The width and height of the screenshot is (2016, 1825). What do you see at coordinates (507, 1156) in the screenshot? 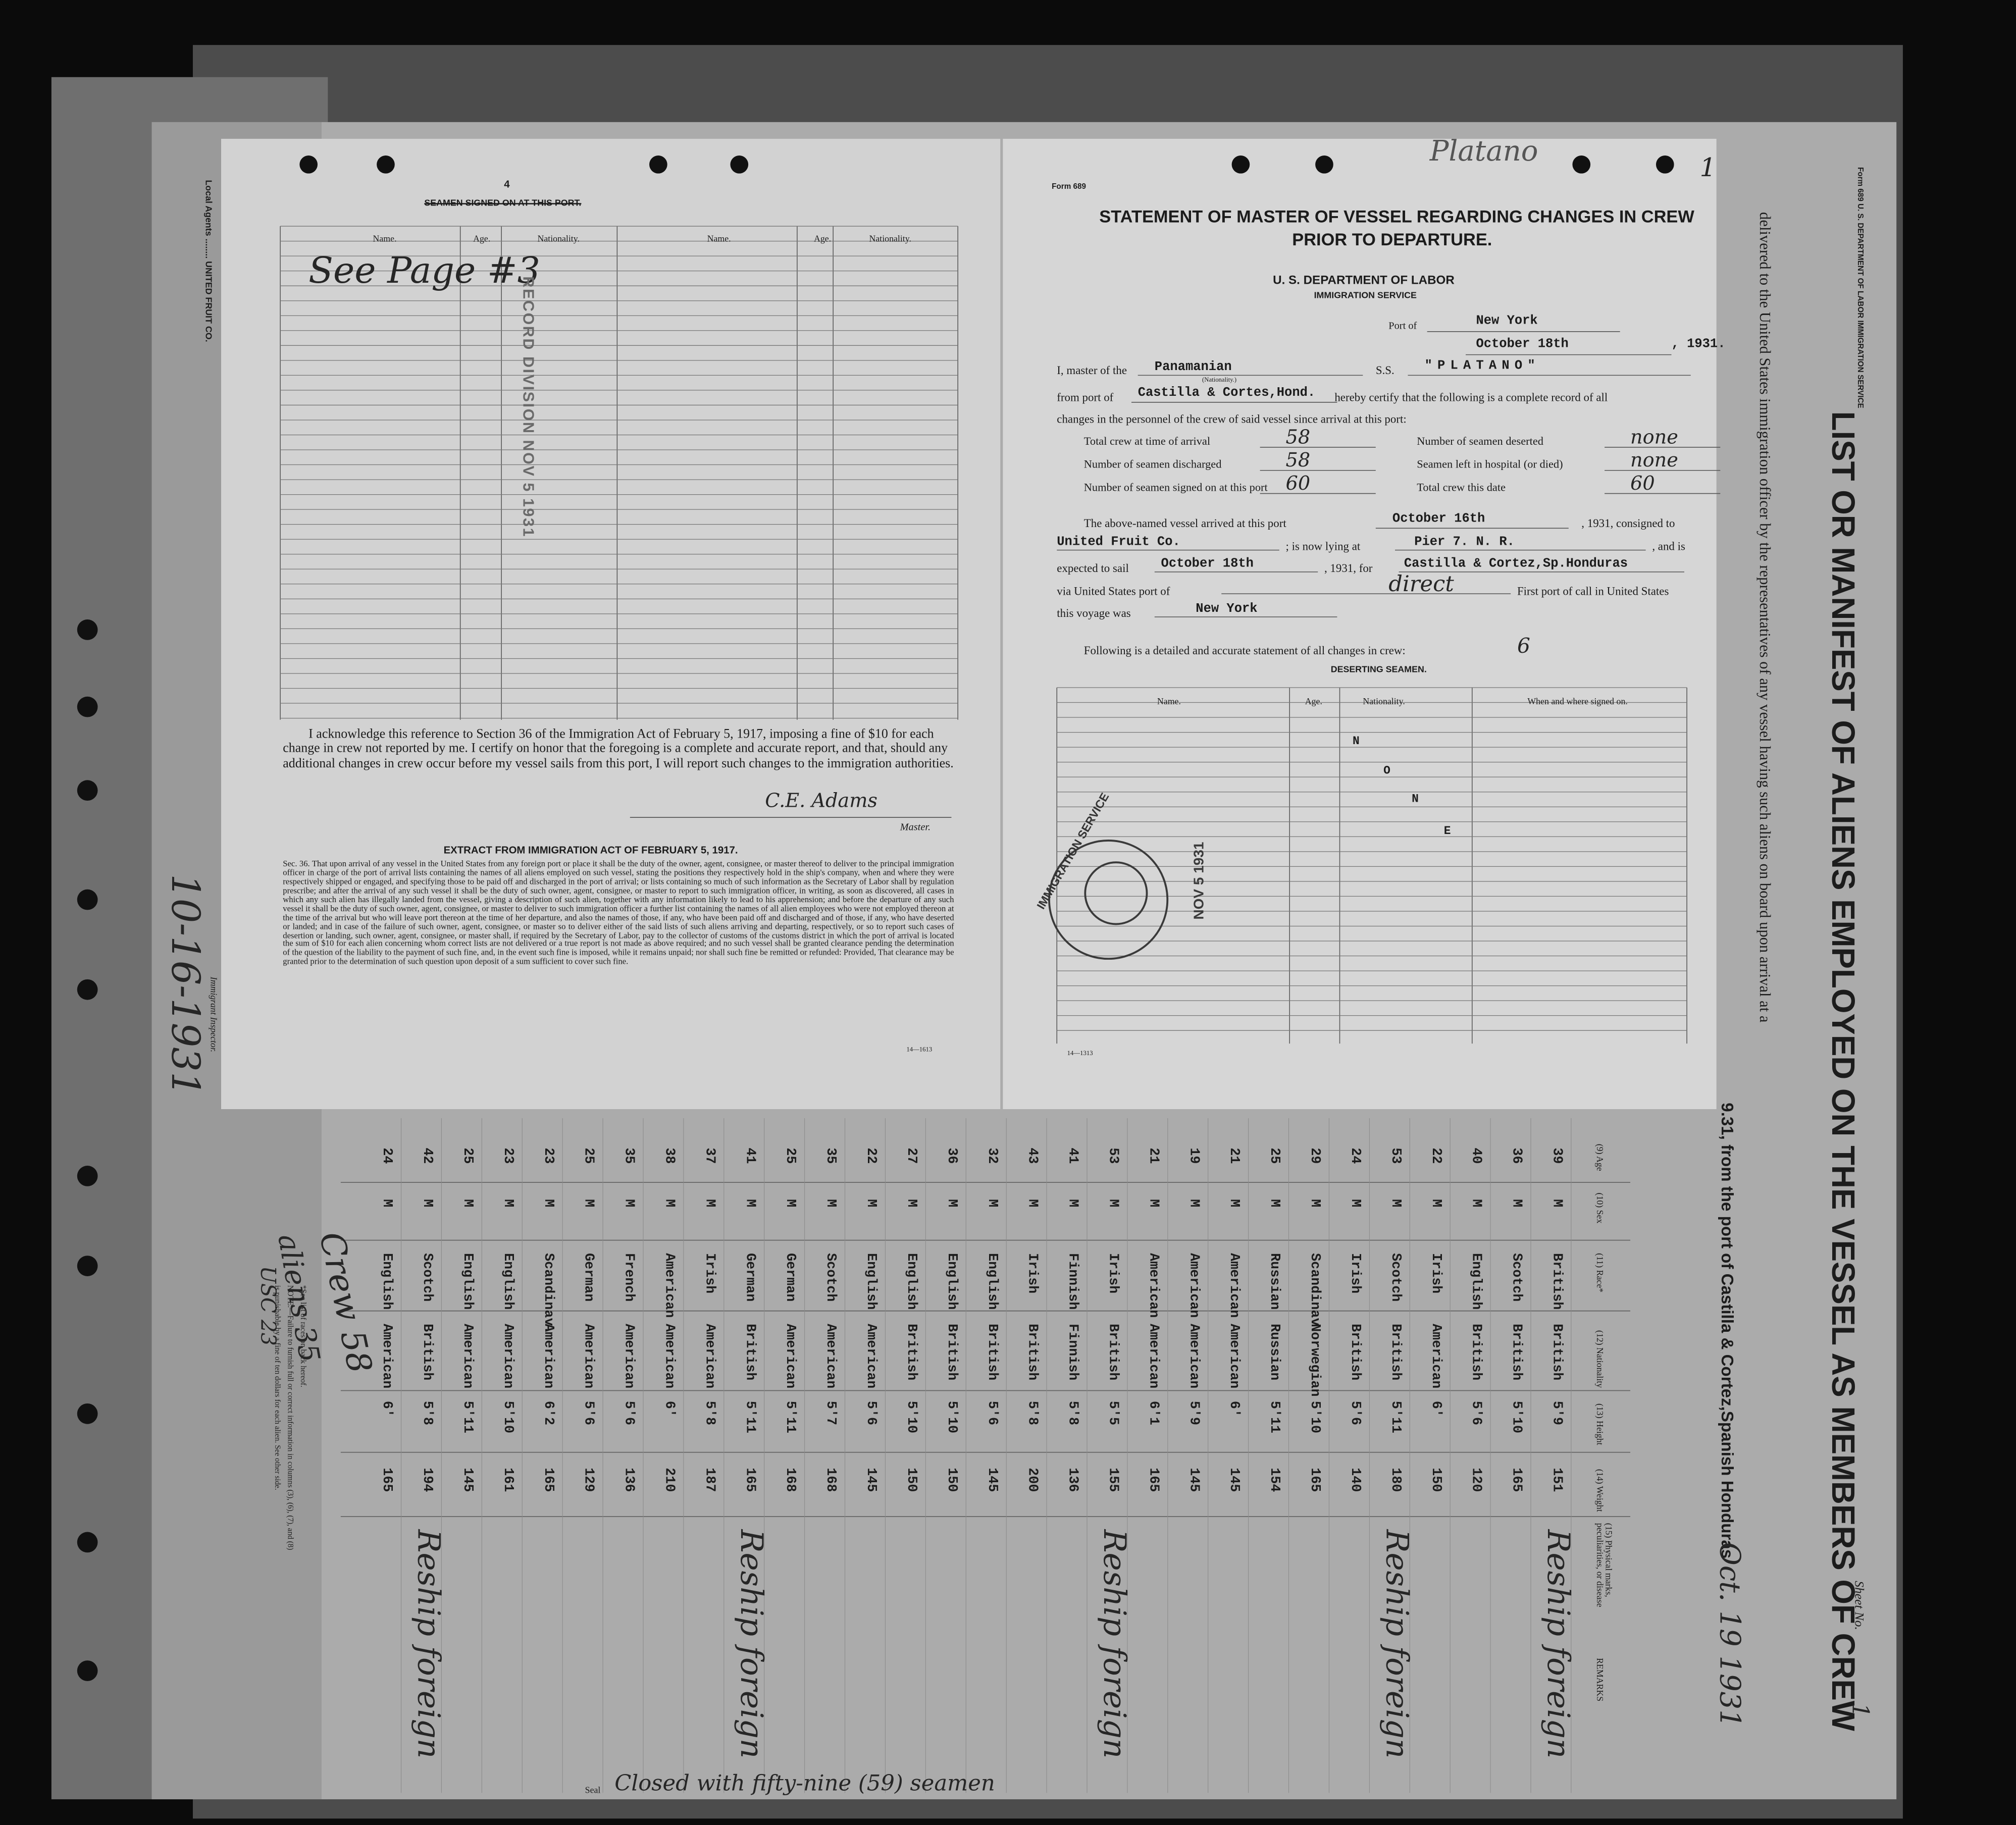
I see `crew-age: 23` at bounding box center [507, 1156].